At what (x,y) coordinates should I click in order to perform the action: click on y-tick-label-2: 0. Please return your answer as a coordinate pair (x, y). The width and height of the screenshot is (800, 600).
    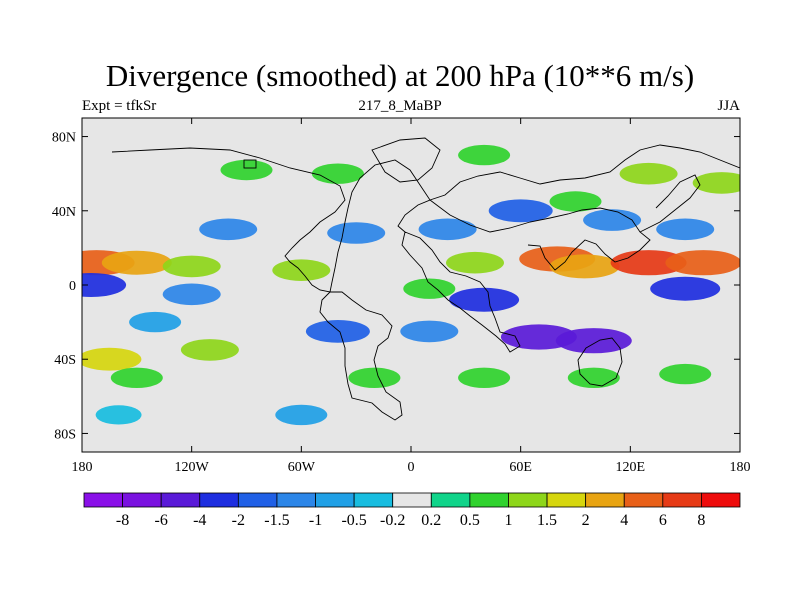
    Looking at the image, I should click on (72, 286).